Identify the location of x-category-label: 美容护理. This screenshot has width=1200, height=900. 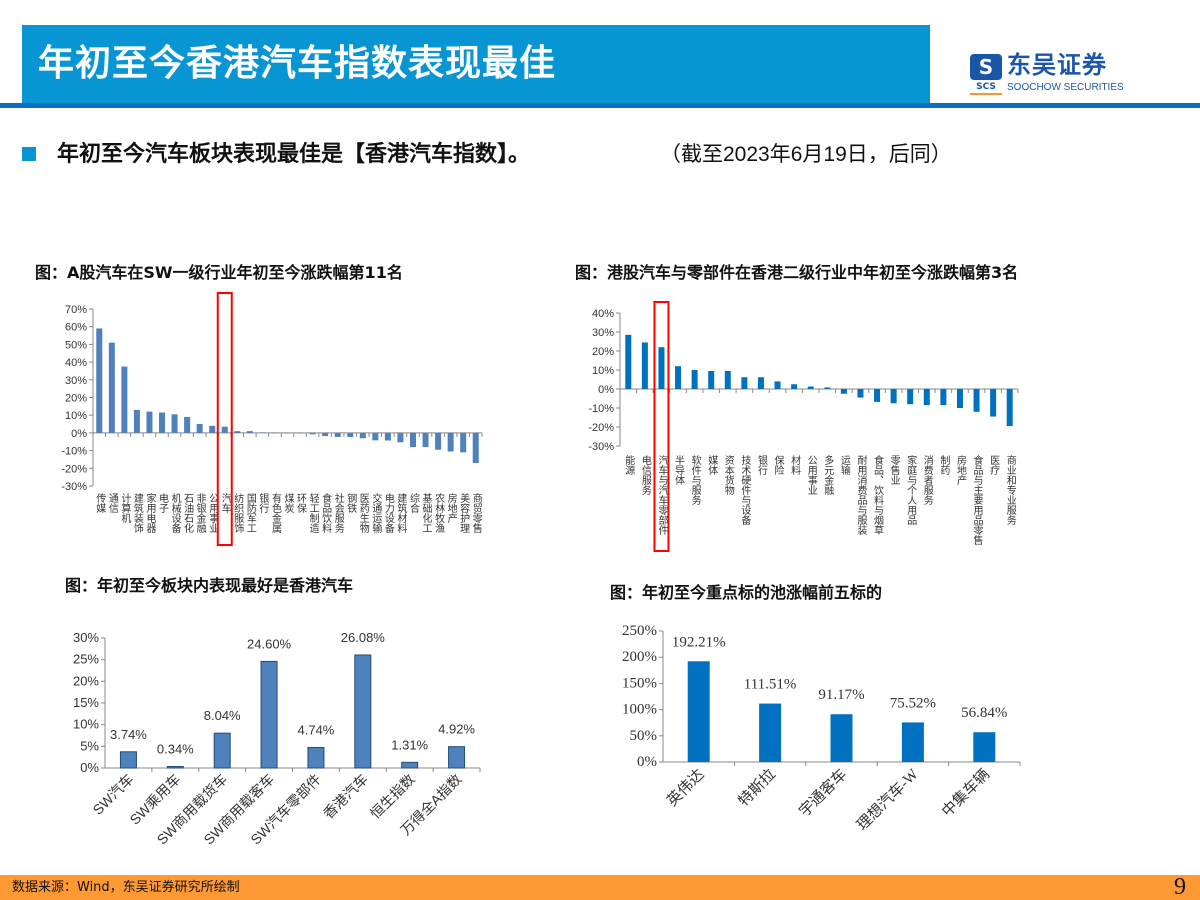
(464, 512).